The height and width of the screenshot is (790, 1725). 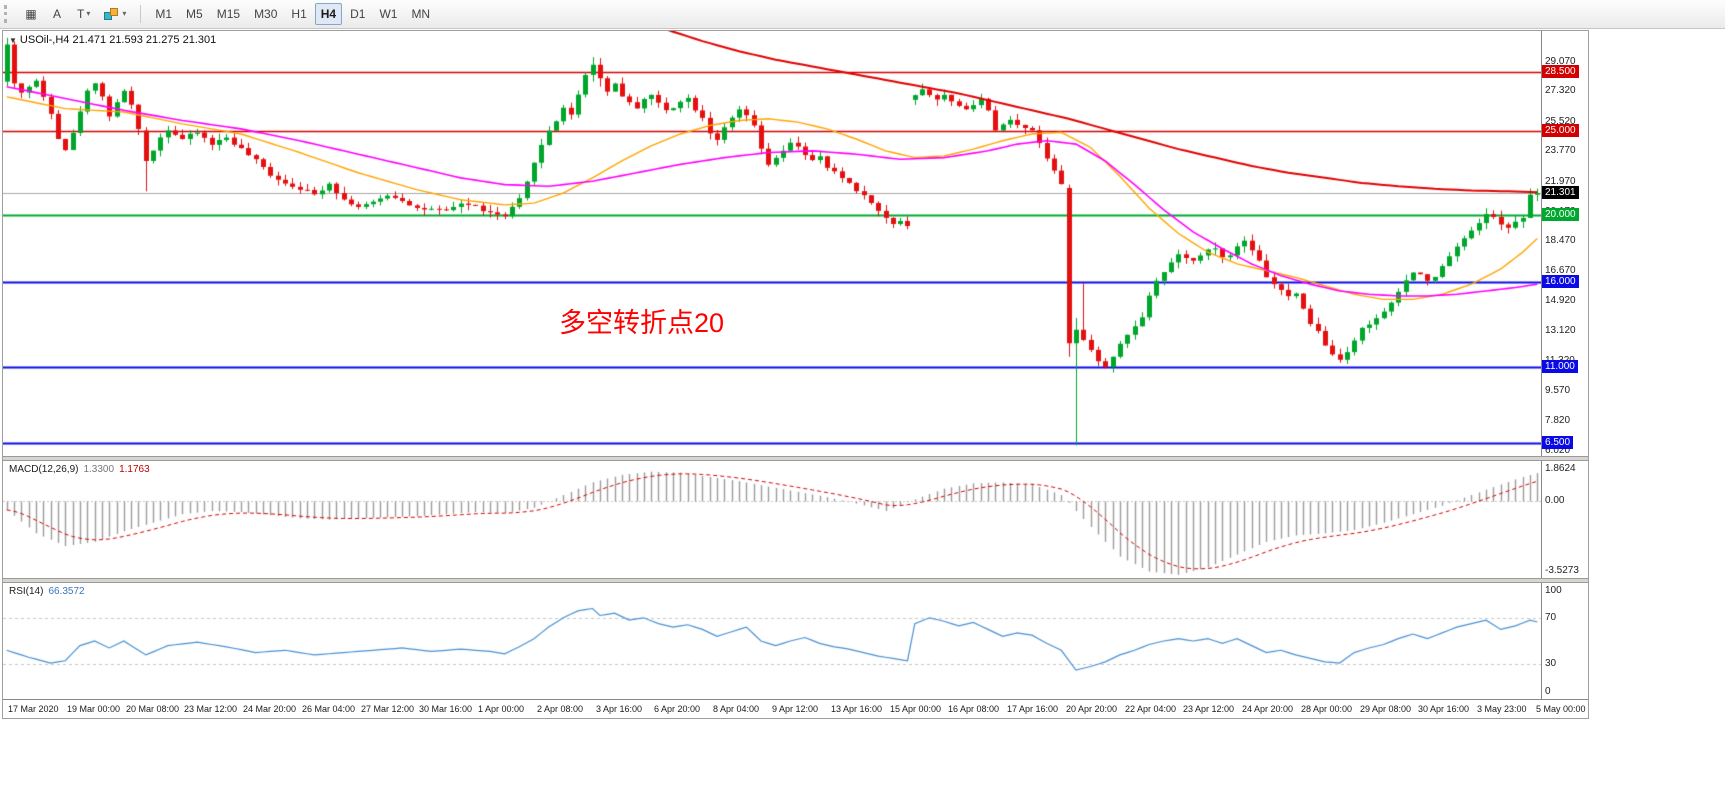 I want to click on time-axis-label: 3 May 23:00, so click(x=1502, y=709).